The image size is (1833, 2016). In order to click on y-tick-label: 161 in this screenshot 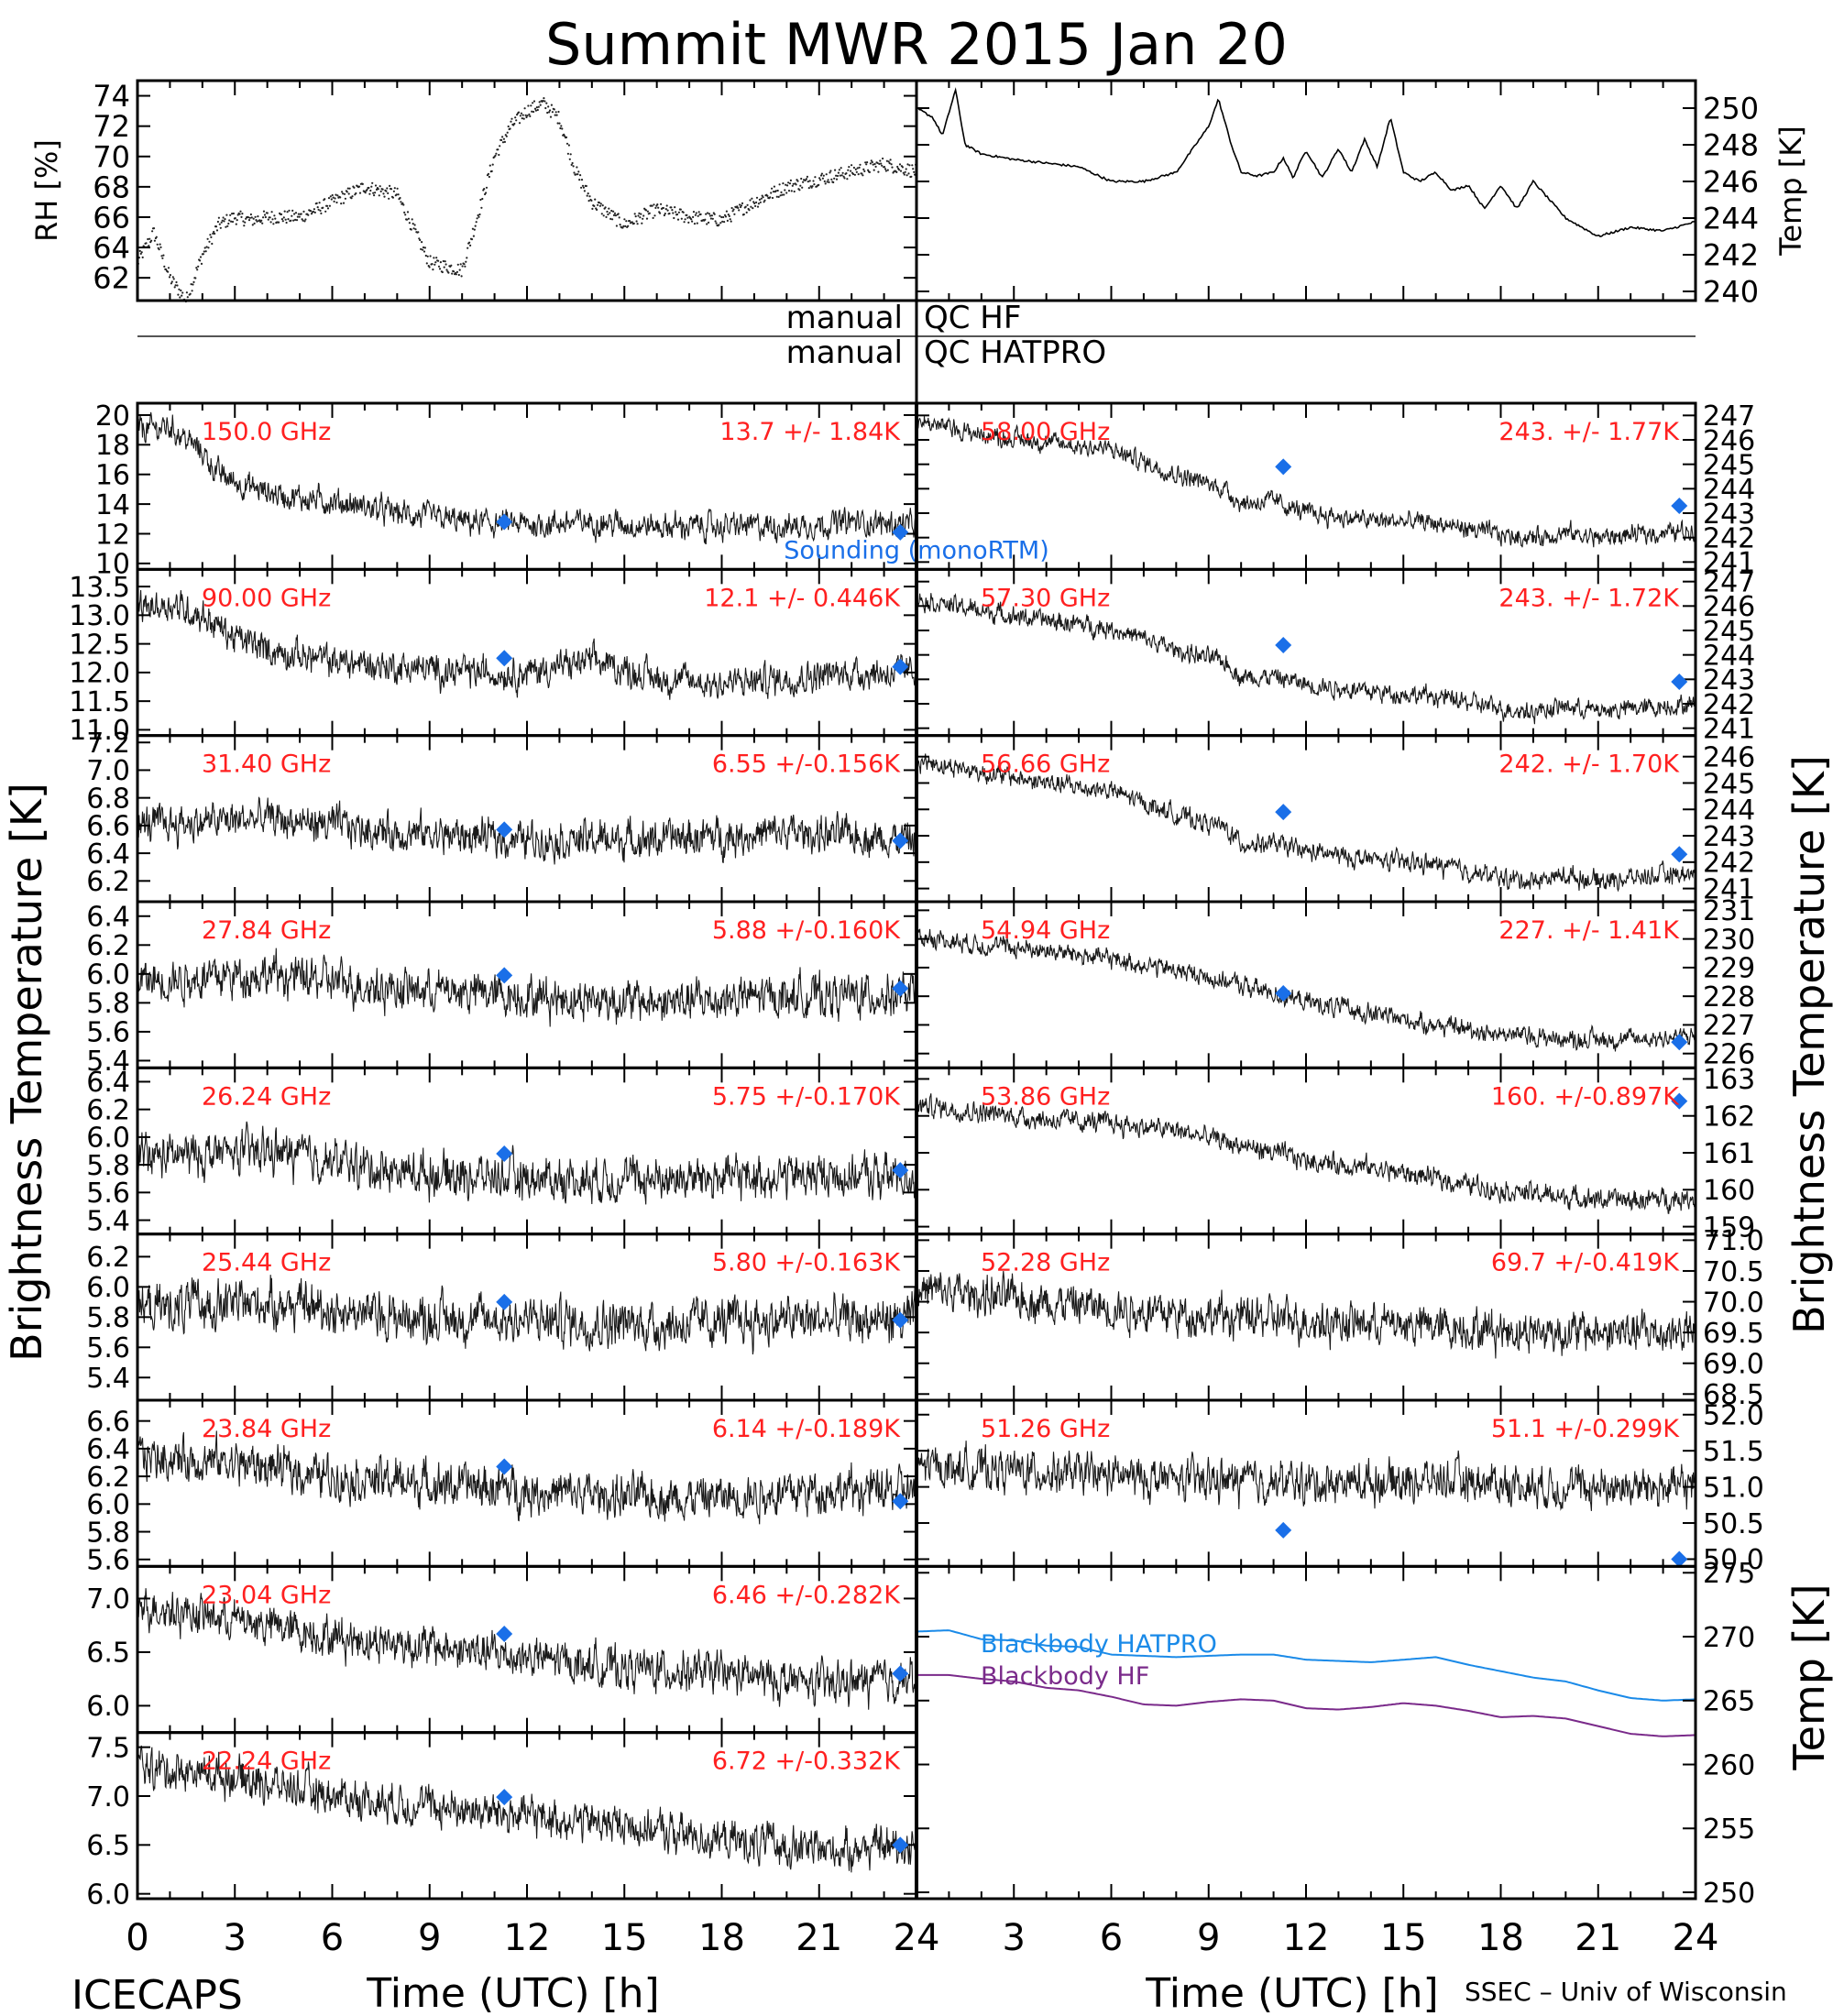, I will do `click(1729, 1154)`.